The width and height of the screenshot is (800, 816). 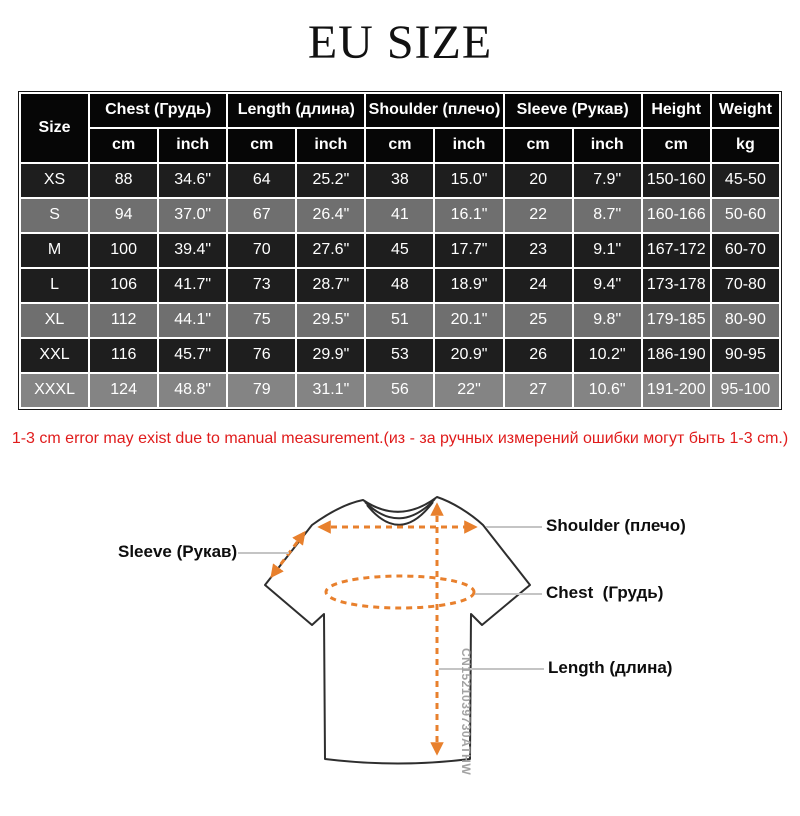 I want to click on unit-shoulder-inch: inch, so click(x=469, y=145).